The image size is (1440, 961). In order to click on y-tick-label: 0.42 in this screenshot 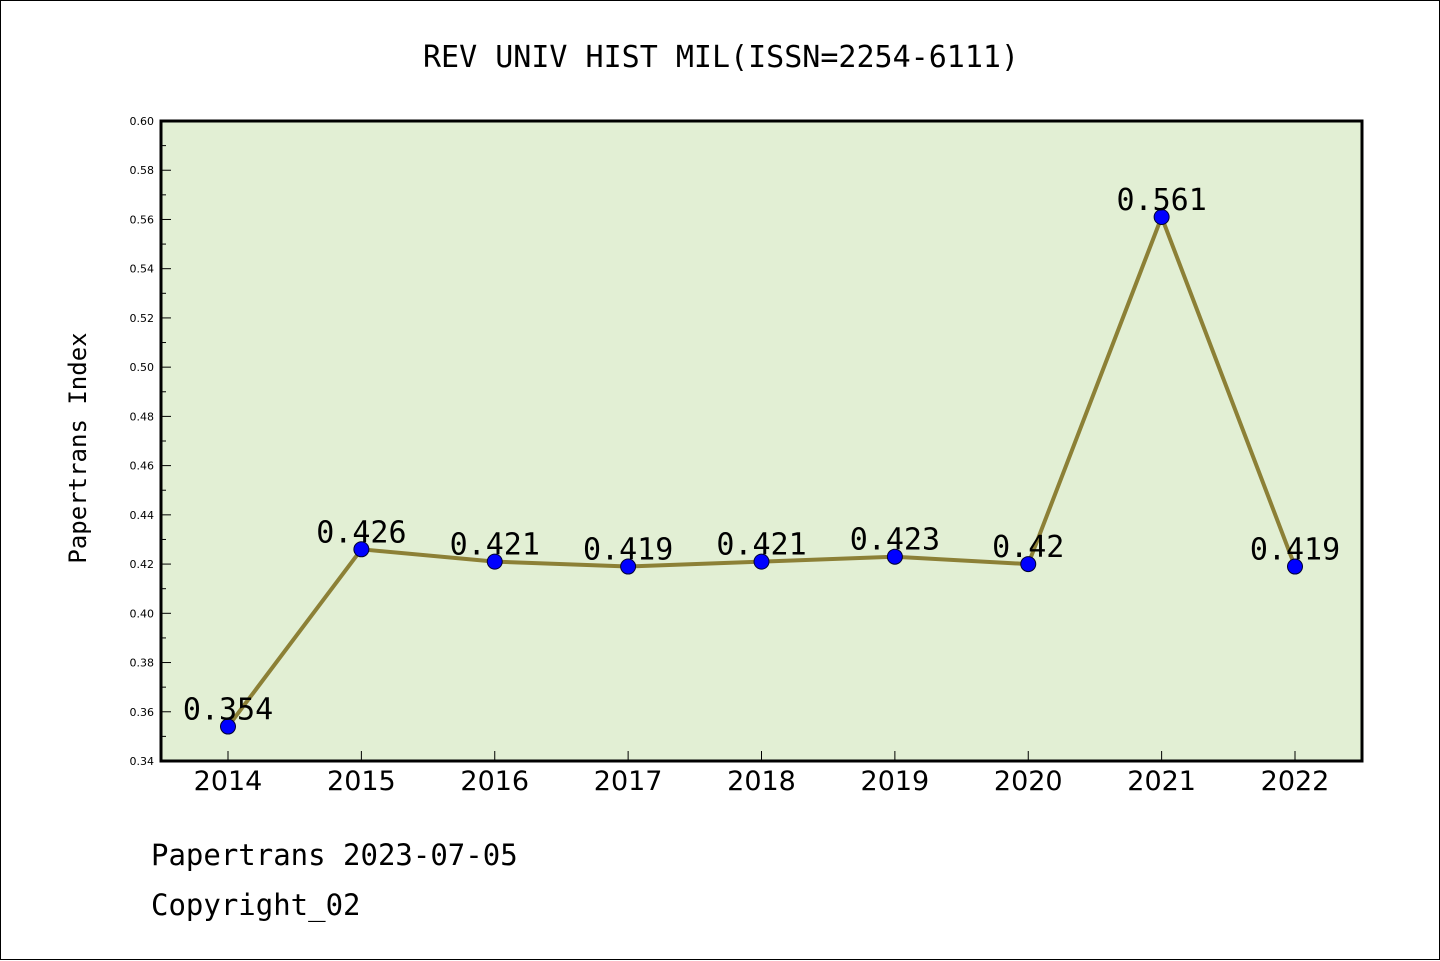, I will do `click(142, 564)`.